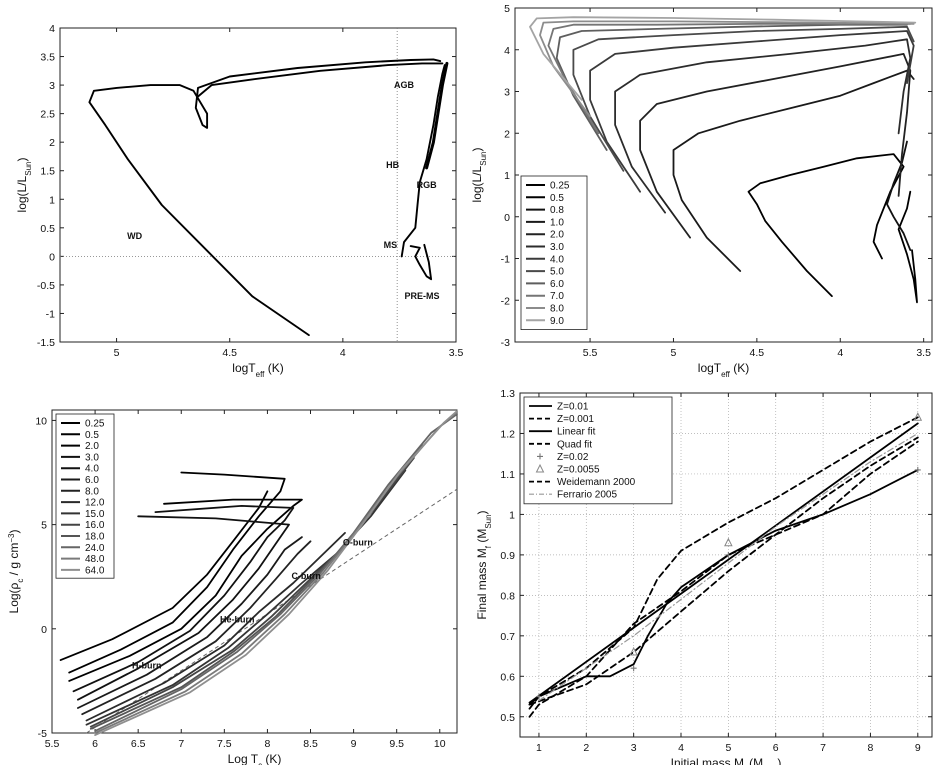 This screenshot has width=936, height=765. Describe the element at coordinates (95, 537) in the screenshot. I see `legend-label: 18.0` at that location.